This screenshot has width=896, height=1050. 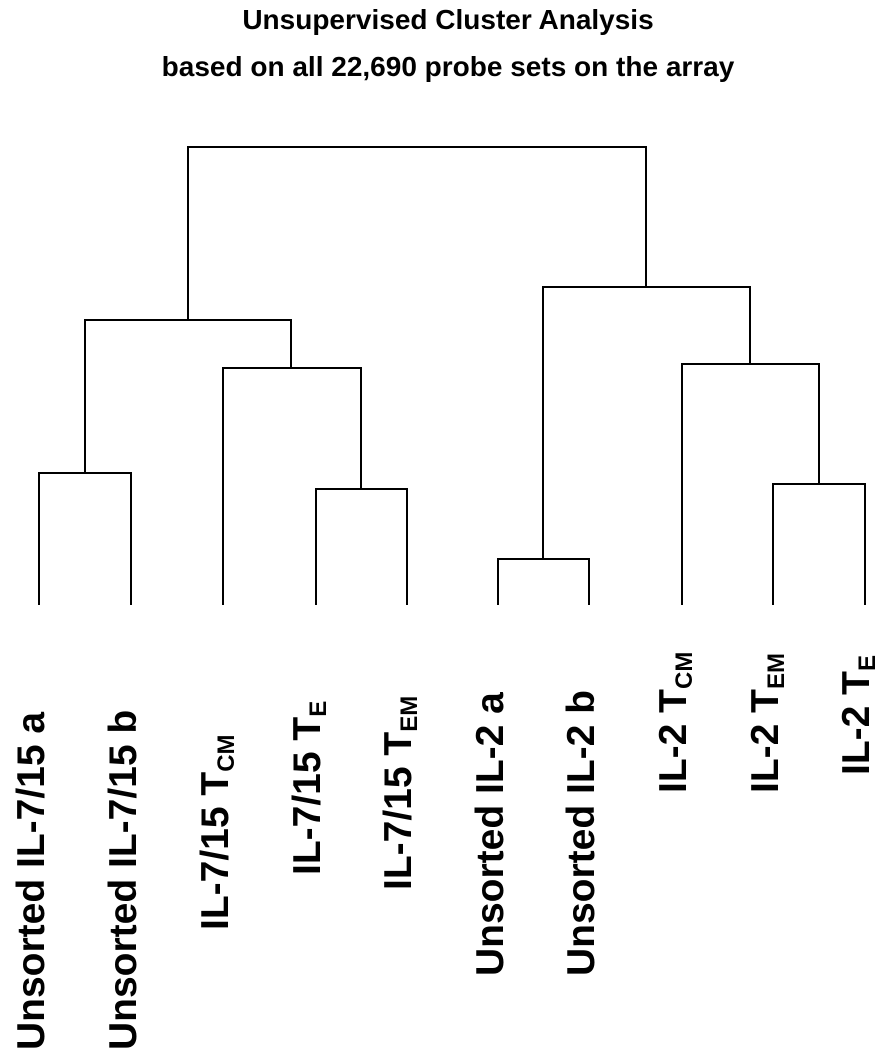 I want to click on merge-unsorted-il715, so click(x=85, y=538).